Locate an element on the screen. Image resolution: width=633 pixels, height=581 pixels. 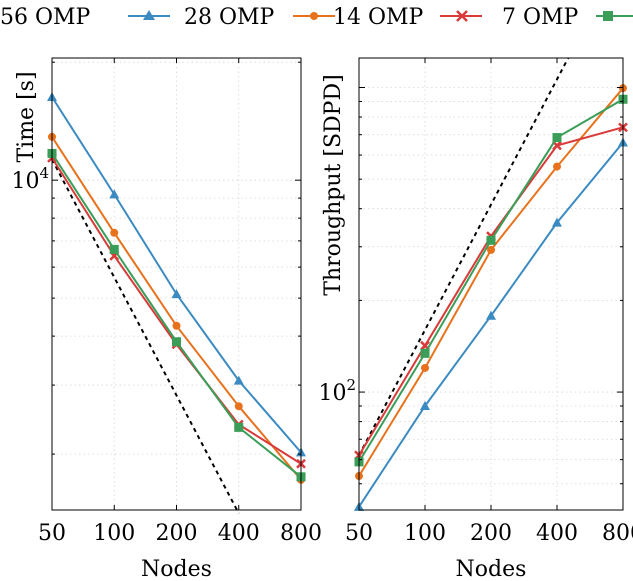
legend-swatch-28-omp is located at coordinates (314, 16).